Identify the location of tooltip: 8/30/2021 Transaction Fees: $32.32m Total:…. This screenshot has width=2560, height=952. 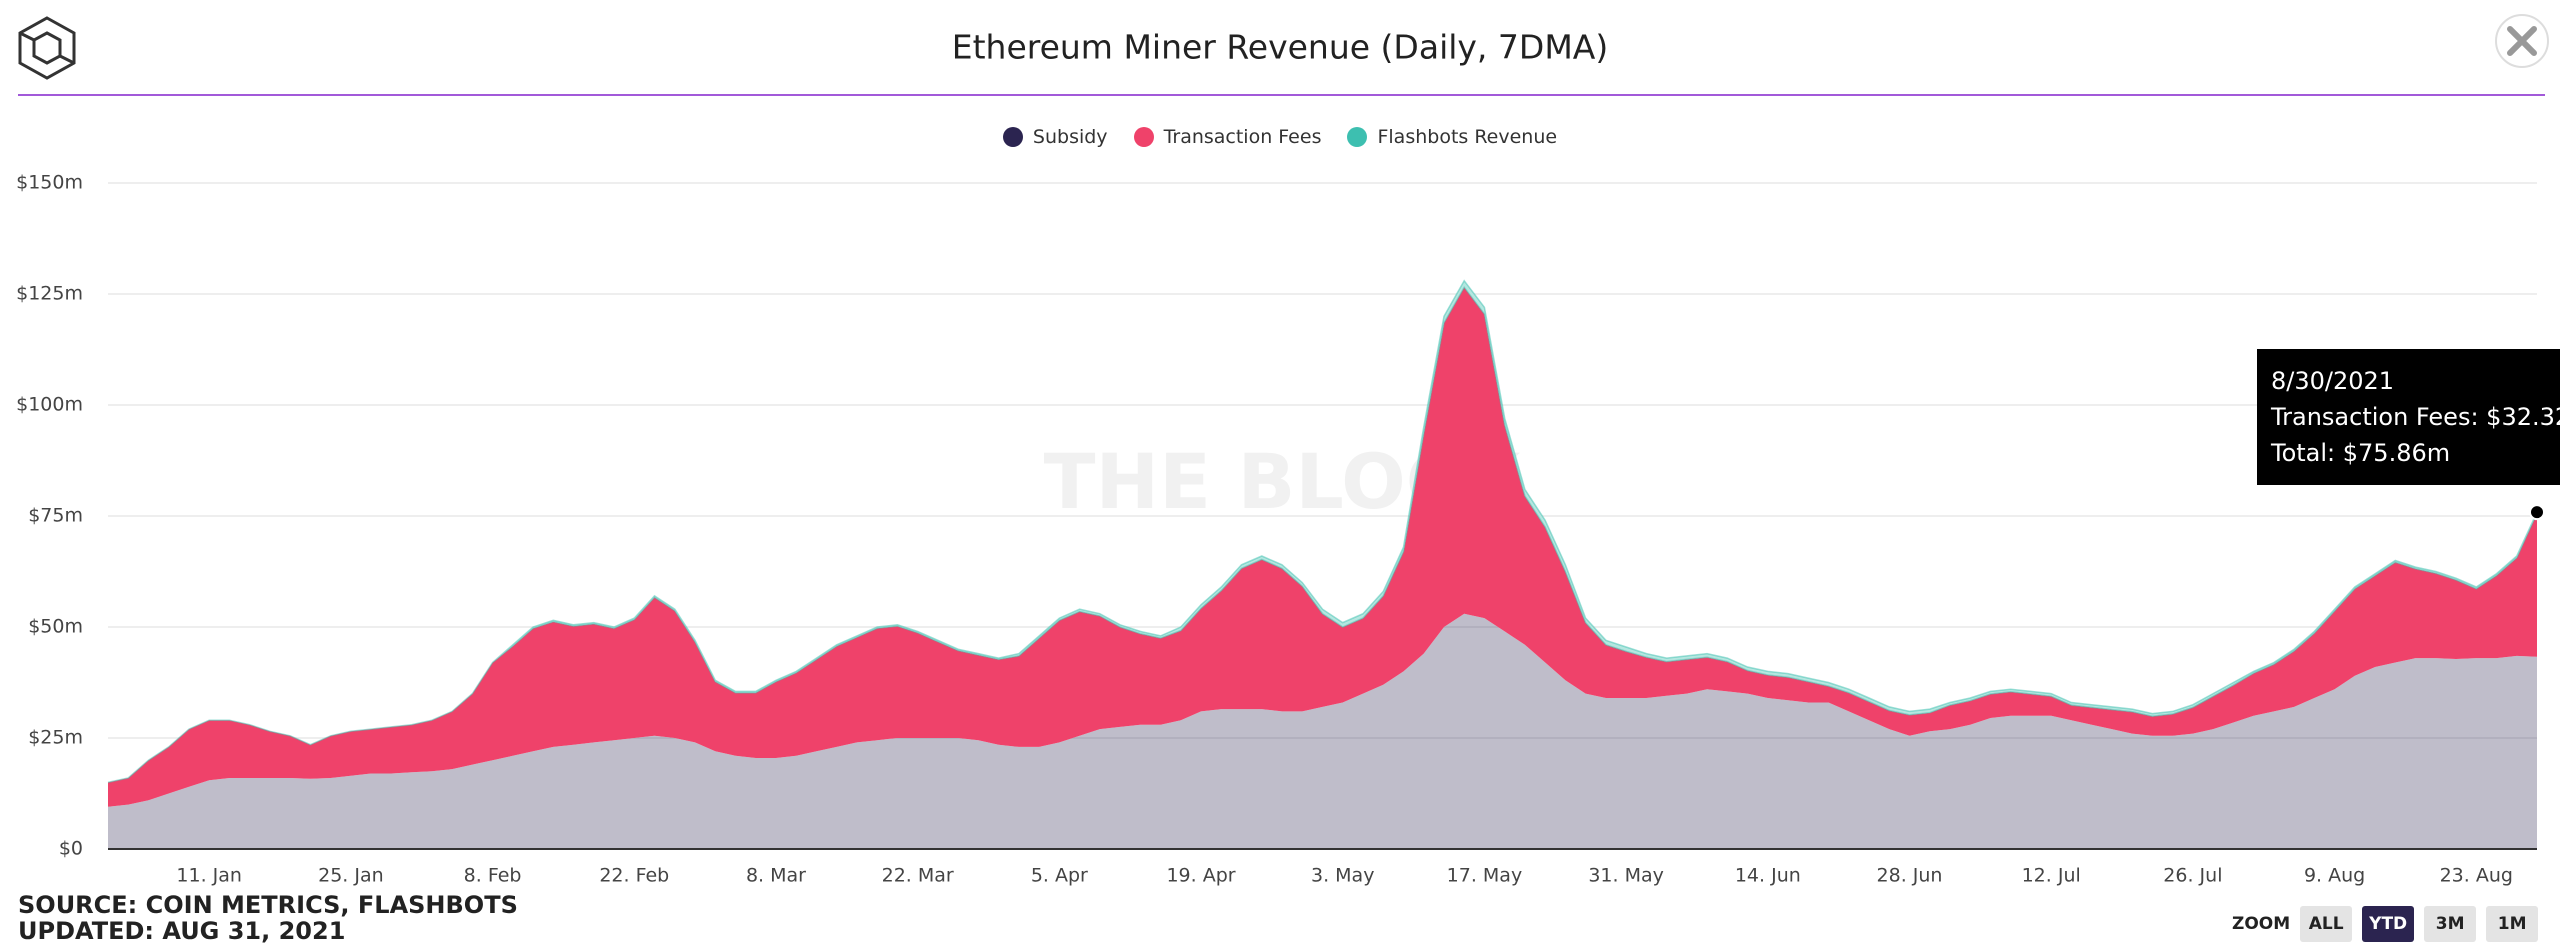
(2408, 417).